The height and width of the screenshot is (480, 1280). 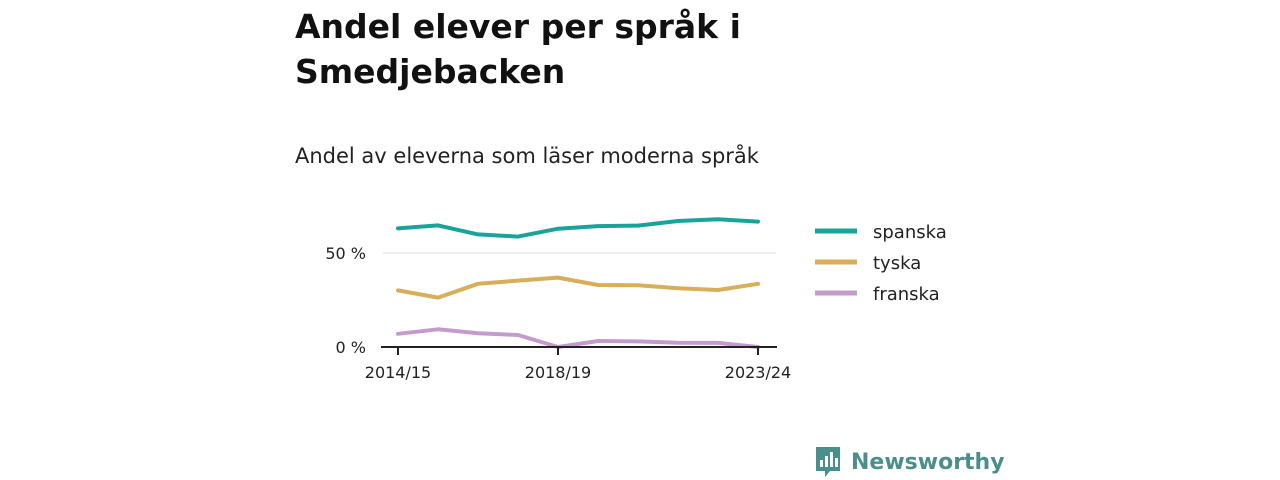 I want to click on x-tick-label: 2014/15, so click(x=398, y=372).